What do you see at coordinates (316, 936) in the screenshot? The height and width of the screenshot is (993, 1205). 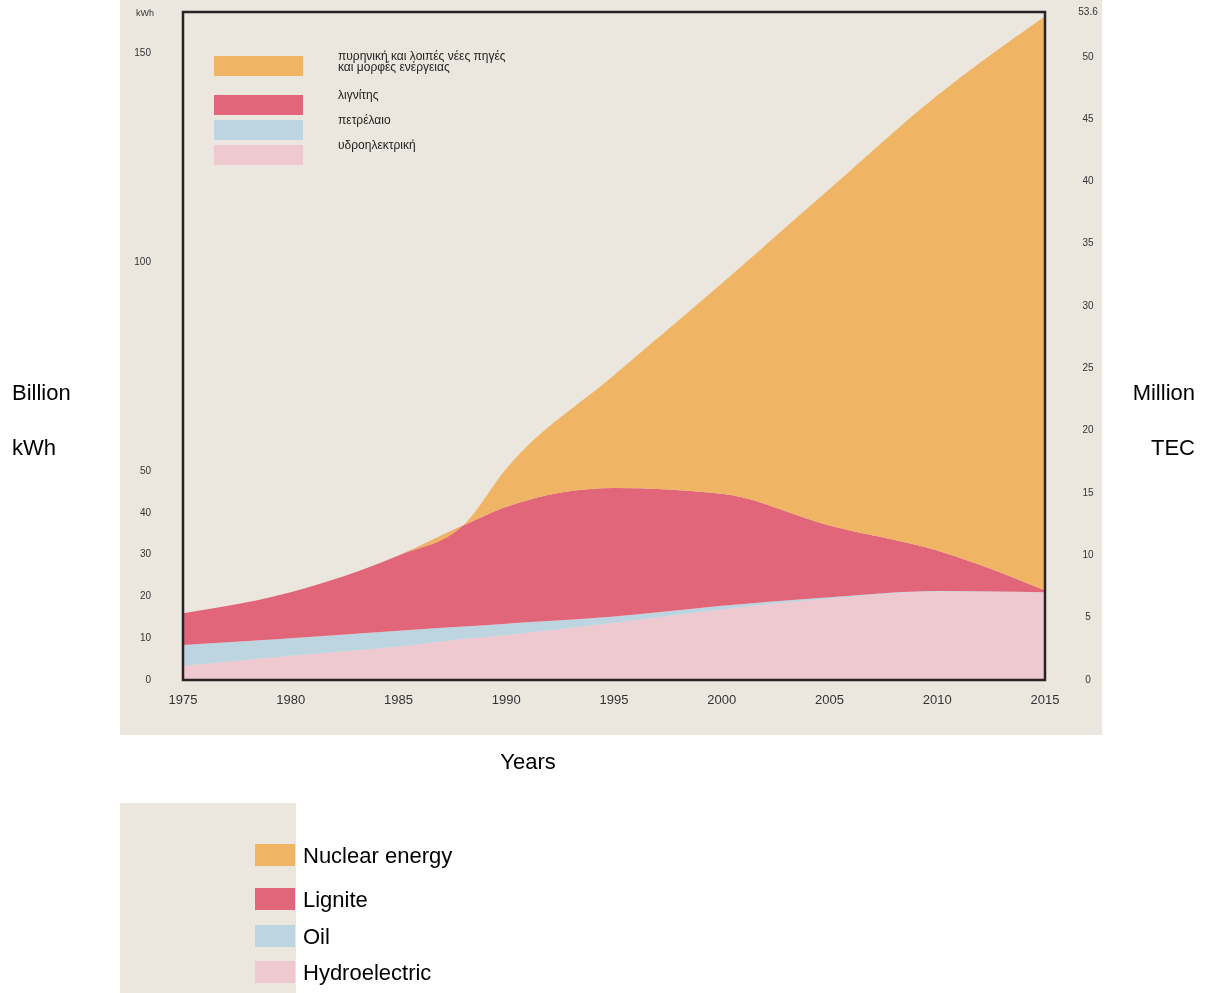 I see `legend-label: Oil` at bounding box center [316, 936].